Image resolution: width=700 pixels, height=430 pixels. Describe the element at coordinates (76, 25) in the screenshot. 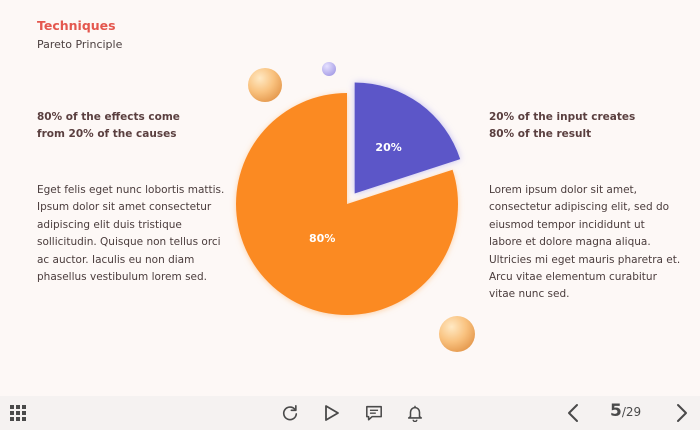

I see `slide-title: Techniques` at that location.